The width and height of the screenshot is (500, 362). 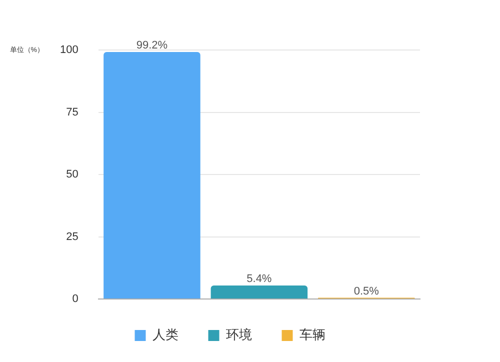 I want to click on y-tick-label: 75, so click(x=72, y=112).